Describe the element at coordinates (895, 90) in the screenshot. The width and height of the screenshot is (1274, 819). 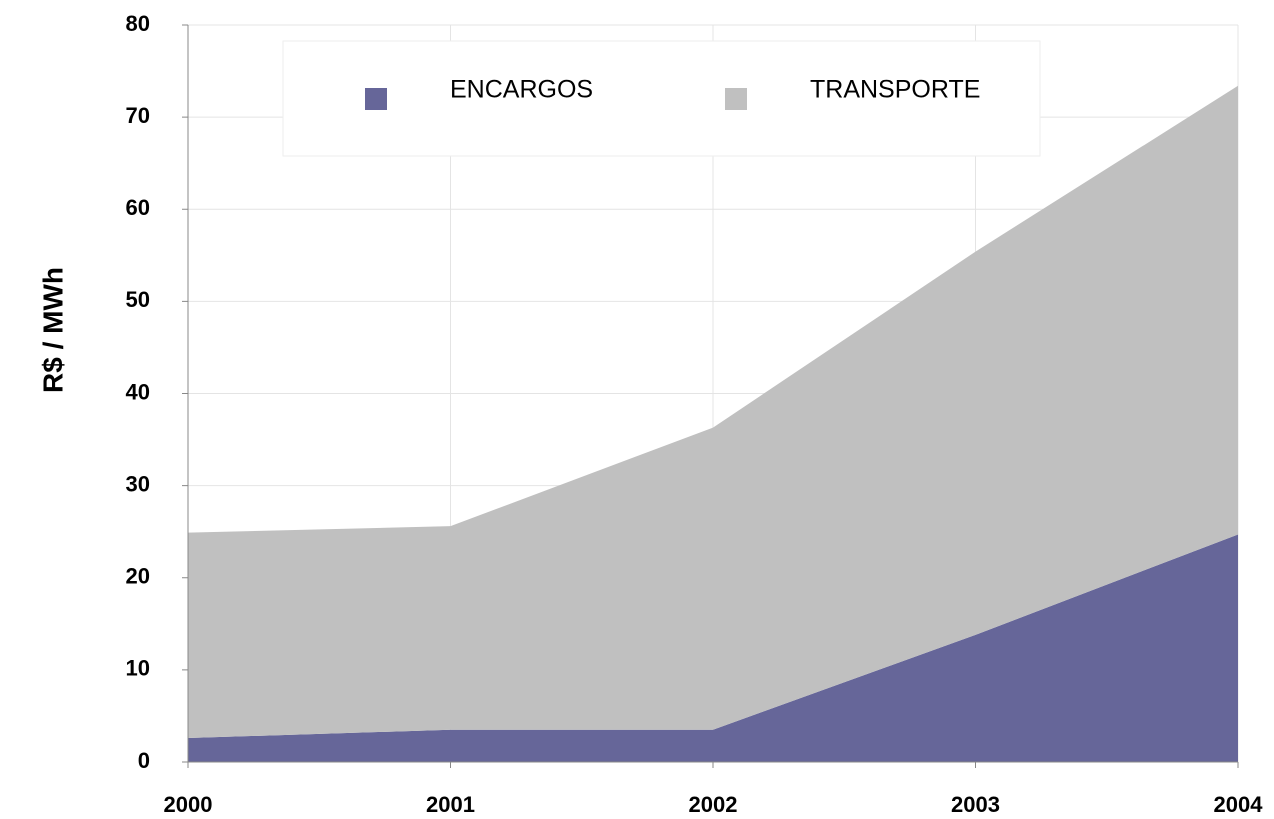
I see `legend-label: TRANSPORTE` at that location.